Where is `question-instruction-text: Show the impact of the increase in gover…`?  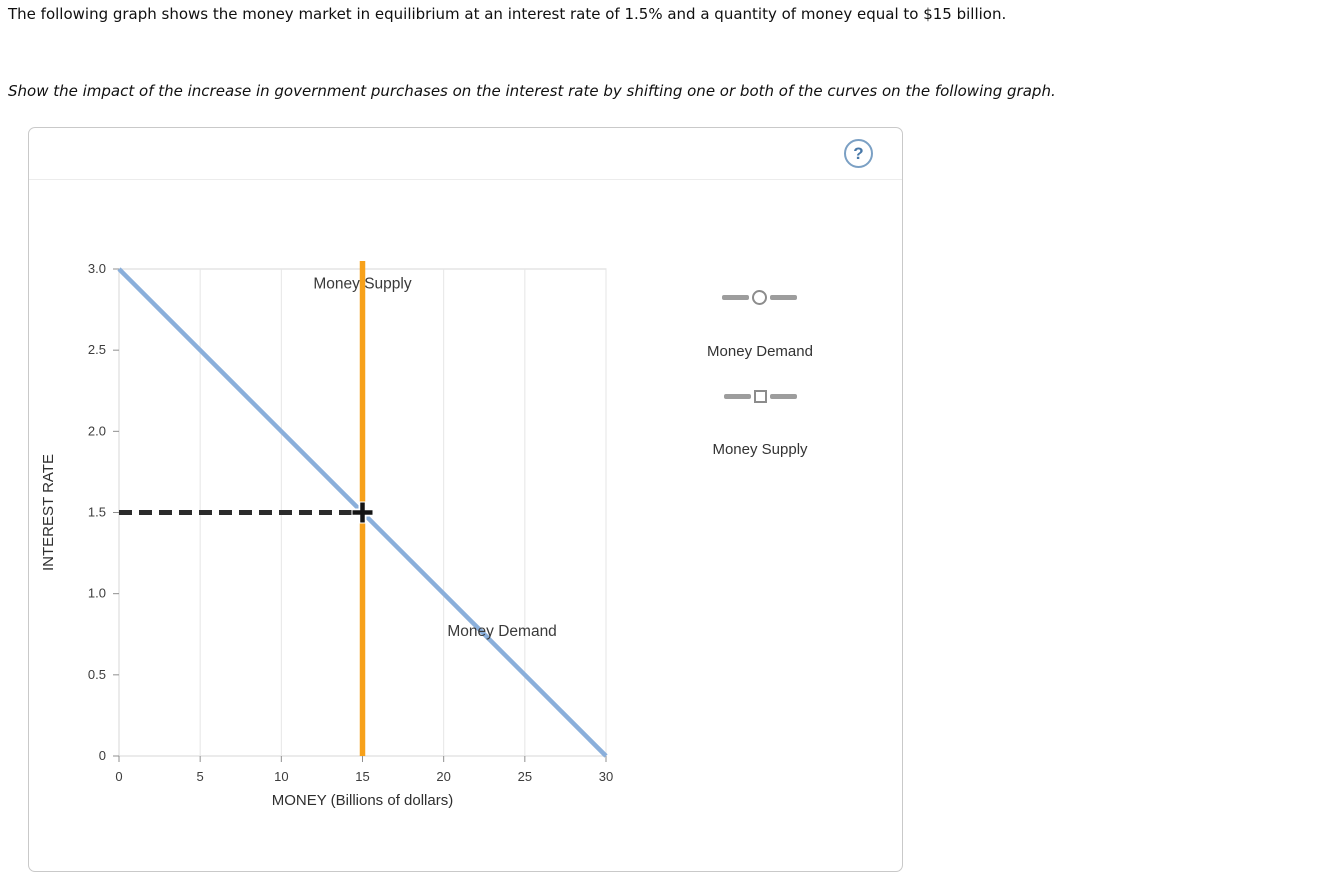
question-instruction-text: Show the impact of the increase in gover… is located at coordinates (532, 91).